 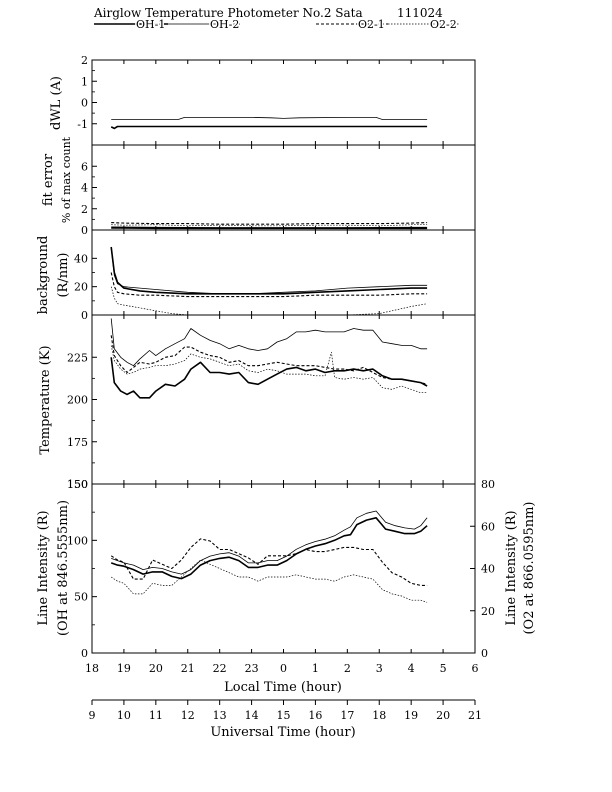 What do you see at coordinates (81, 287) in the screenshot?
I see `y-tick-label: 20` at bounding box center [81, 287].